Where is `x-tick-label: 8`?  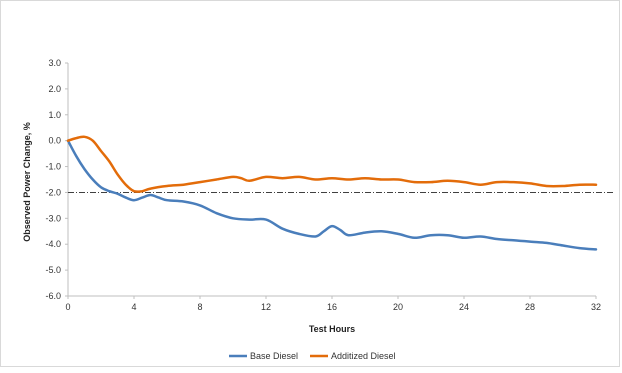 x-tick-label: 8 is located at coordinates (199, 307).